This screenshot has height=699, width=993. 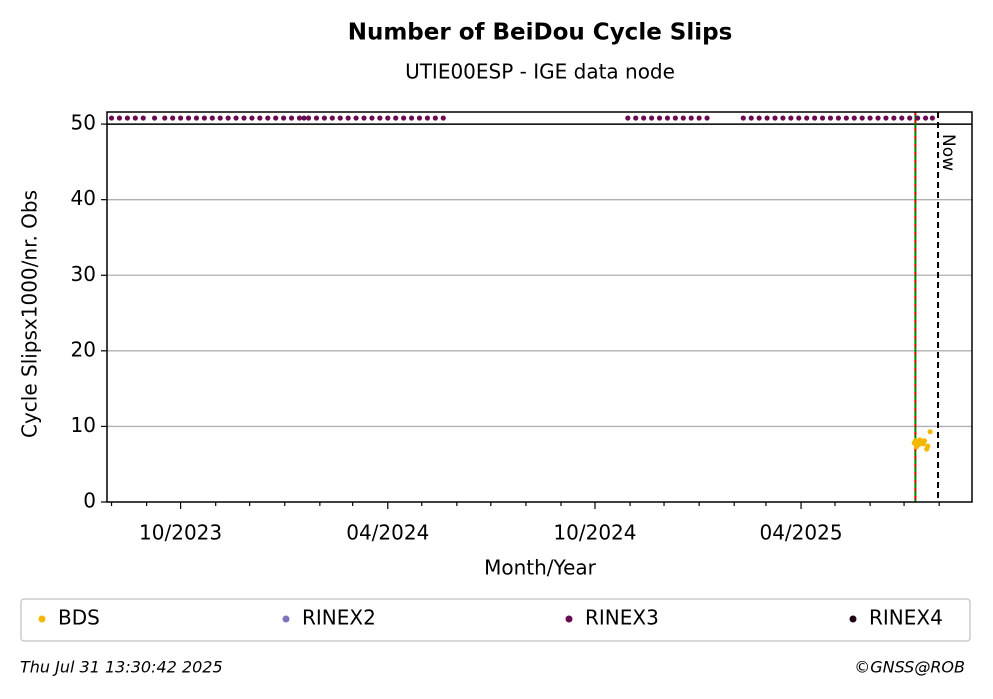 I want to click on x-tick-label: 04/2024, so click(x=387, y=533).